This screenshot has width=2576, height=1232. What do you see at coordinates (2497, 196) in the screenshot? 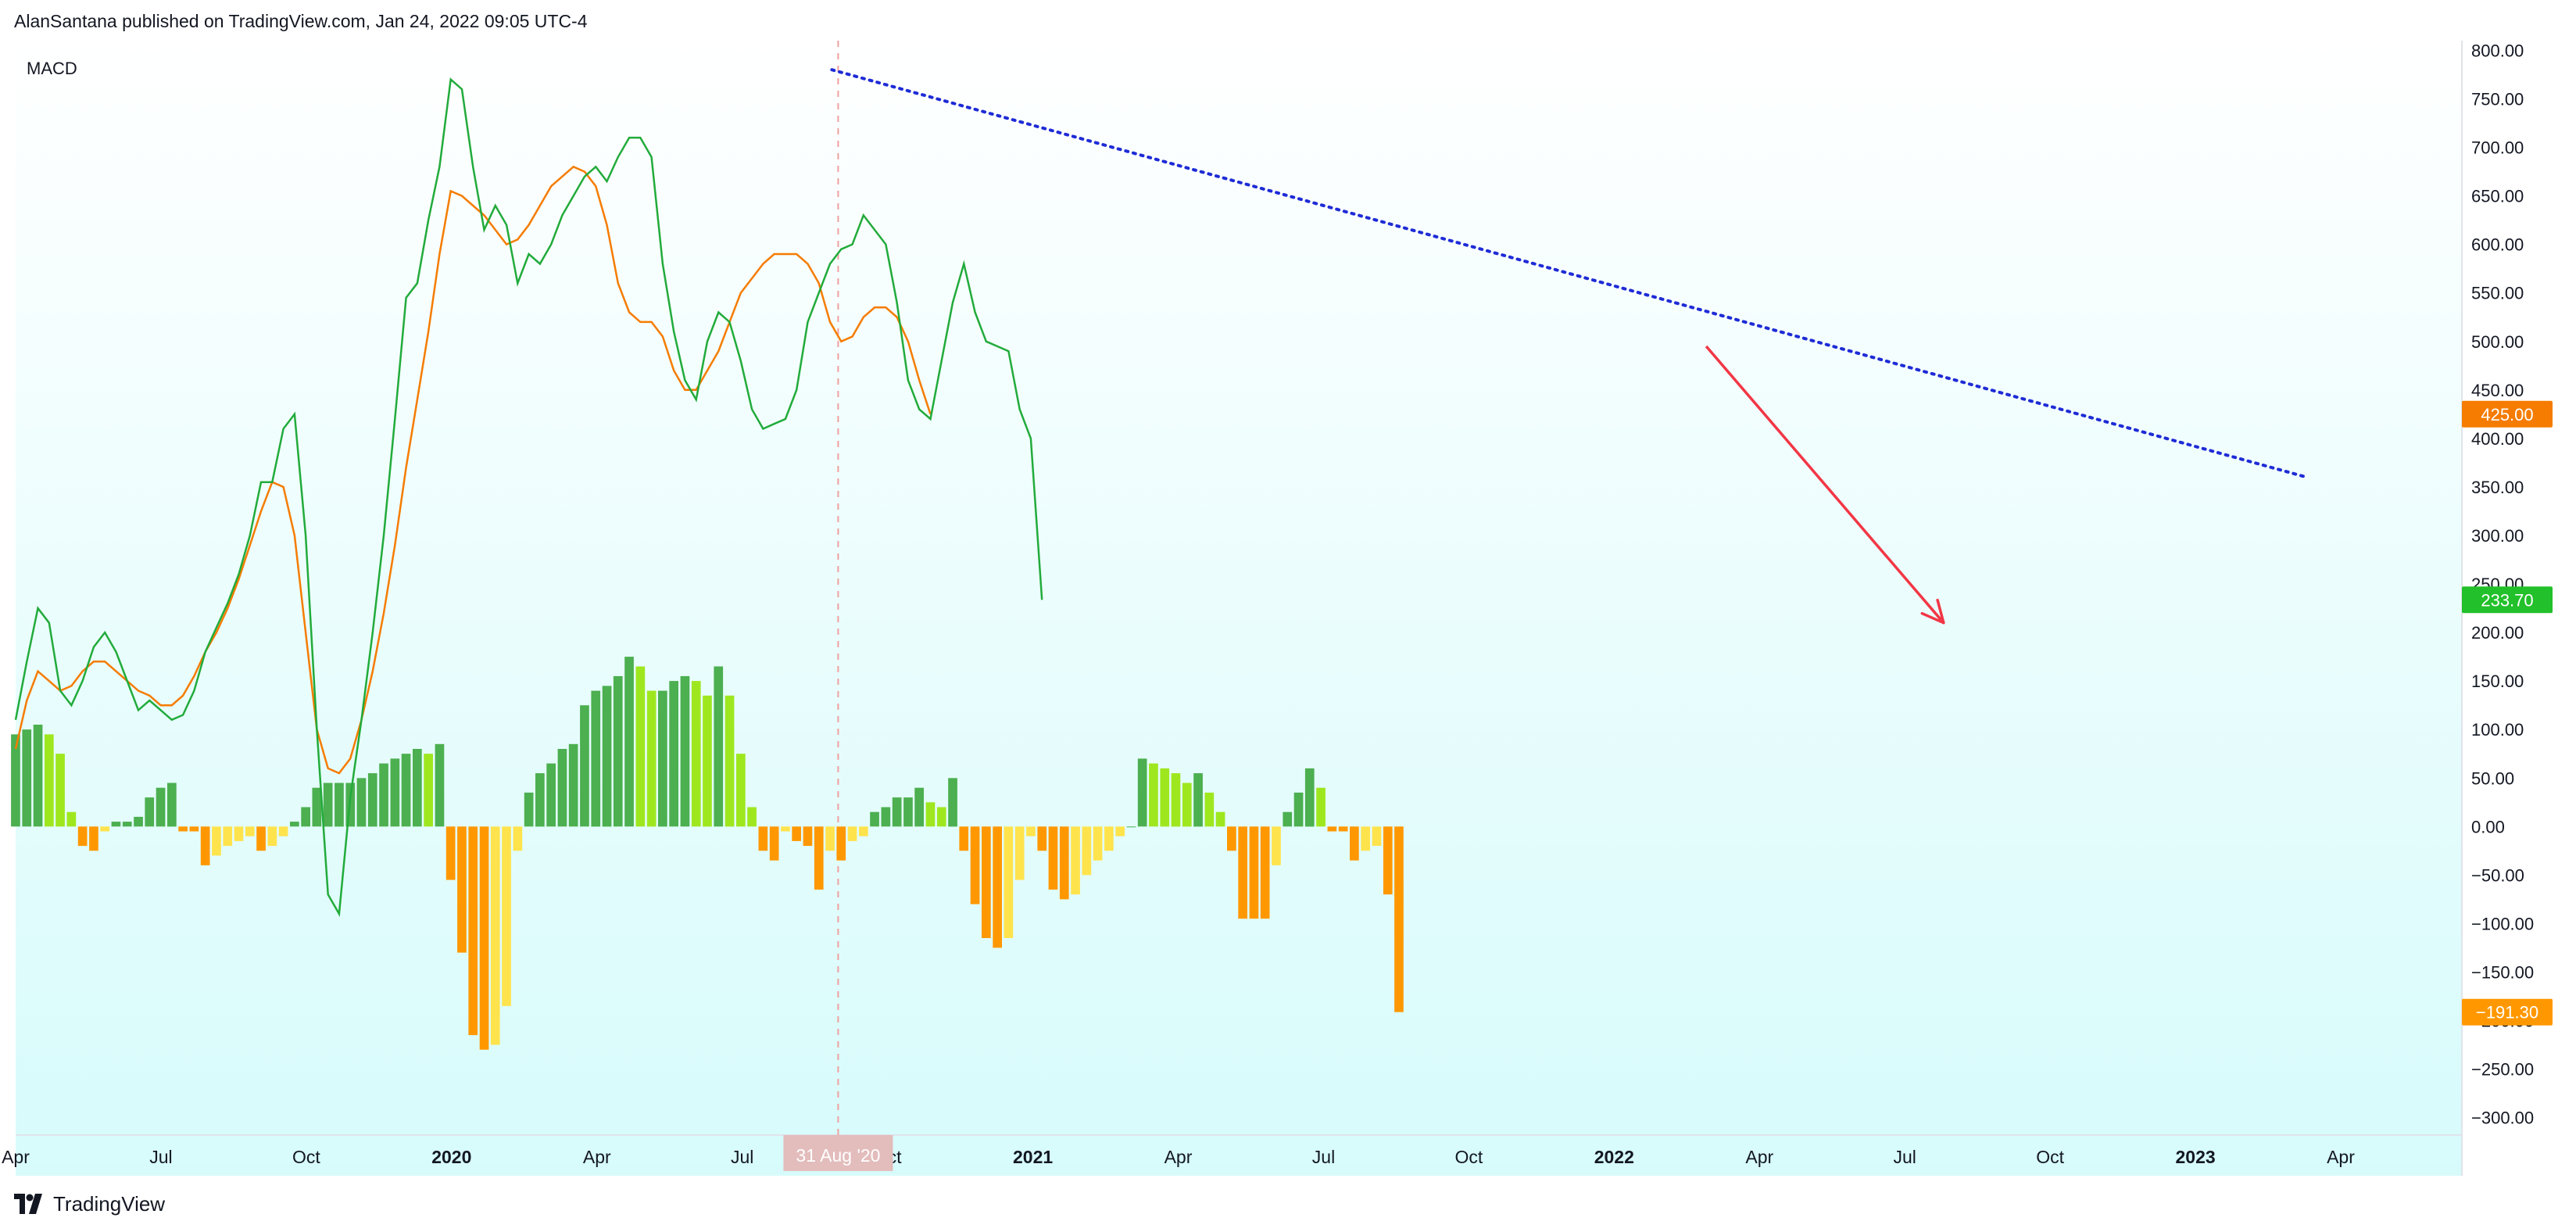
I see `y-tick-label: 650.00` at bounding box center [2497, 196].